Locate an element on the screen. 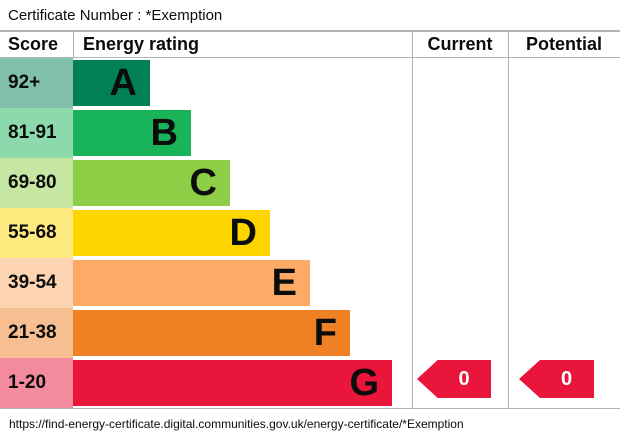 The image size is (620, 440). band-row: 69-80 C is located at coordinates (206, 183).